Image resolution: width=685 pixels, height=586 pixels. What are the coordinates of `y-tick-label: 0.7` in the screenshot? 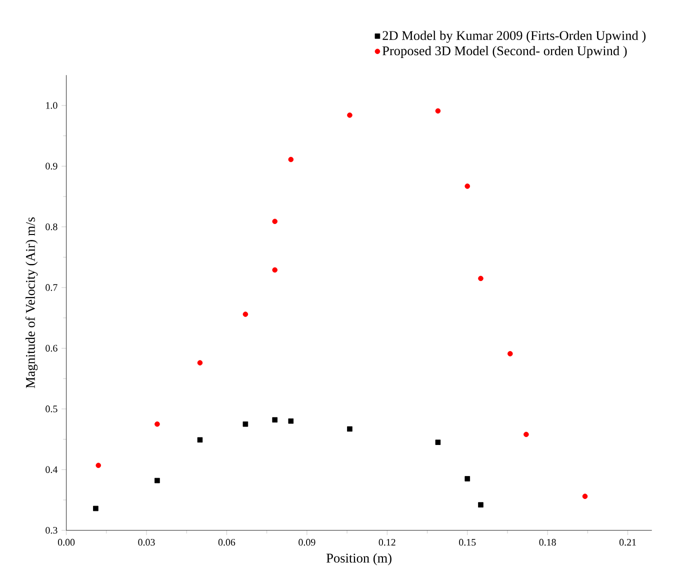 It's located at (52, 288).